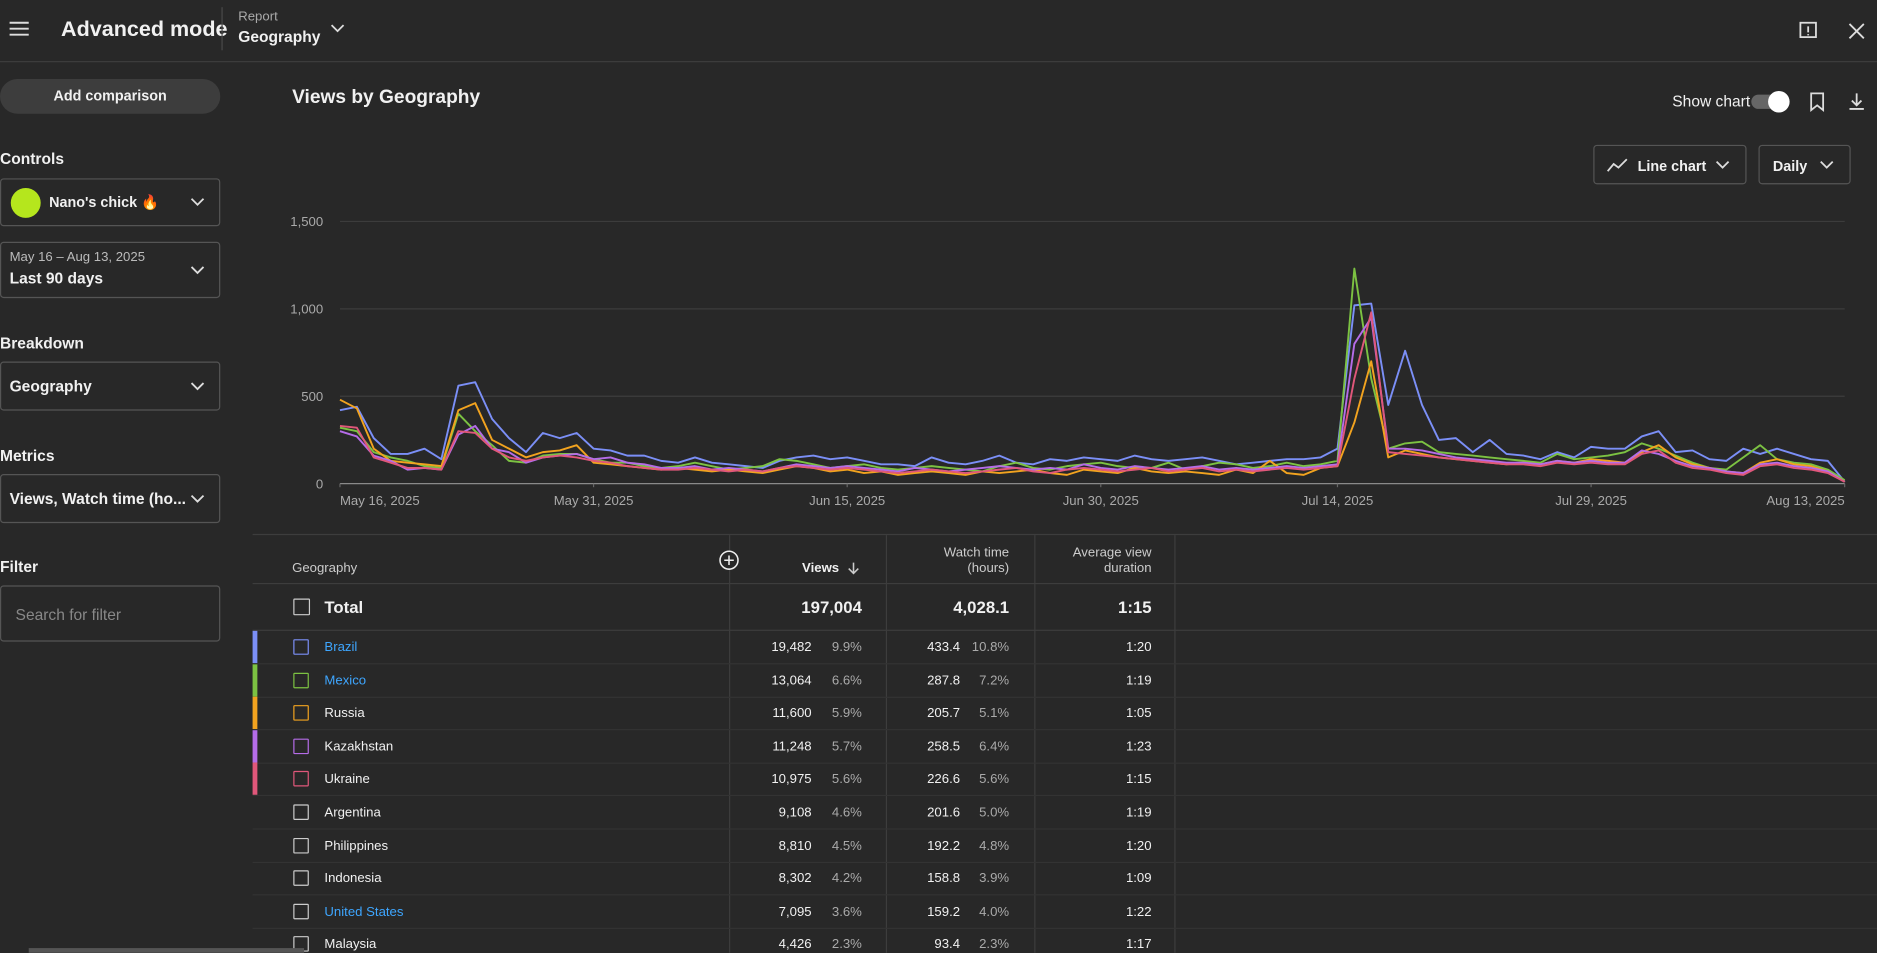  I want to click on menu-icon, so click(19, 29).